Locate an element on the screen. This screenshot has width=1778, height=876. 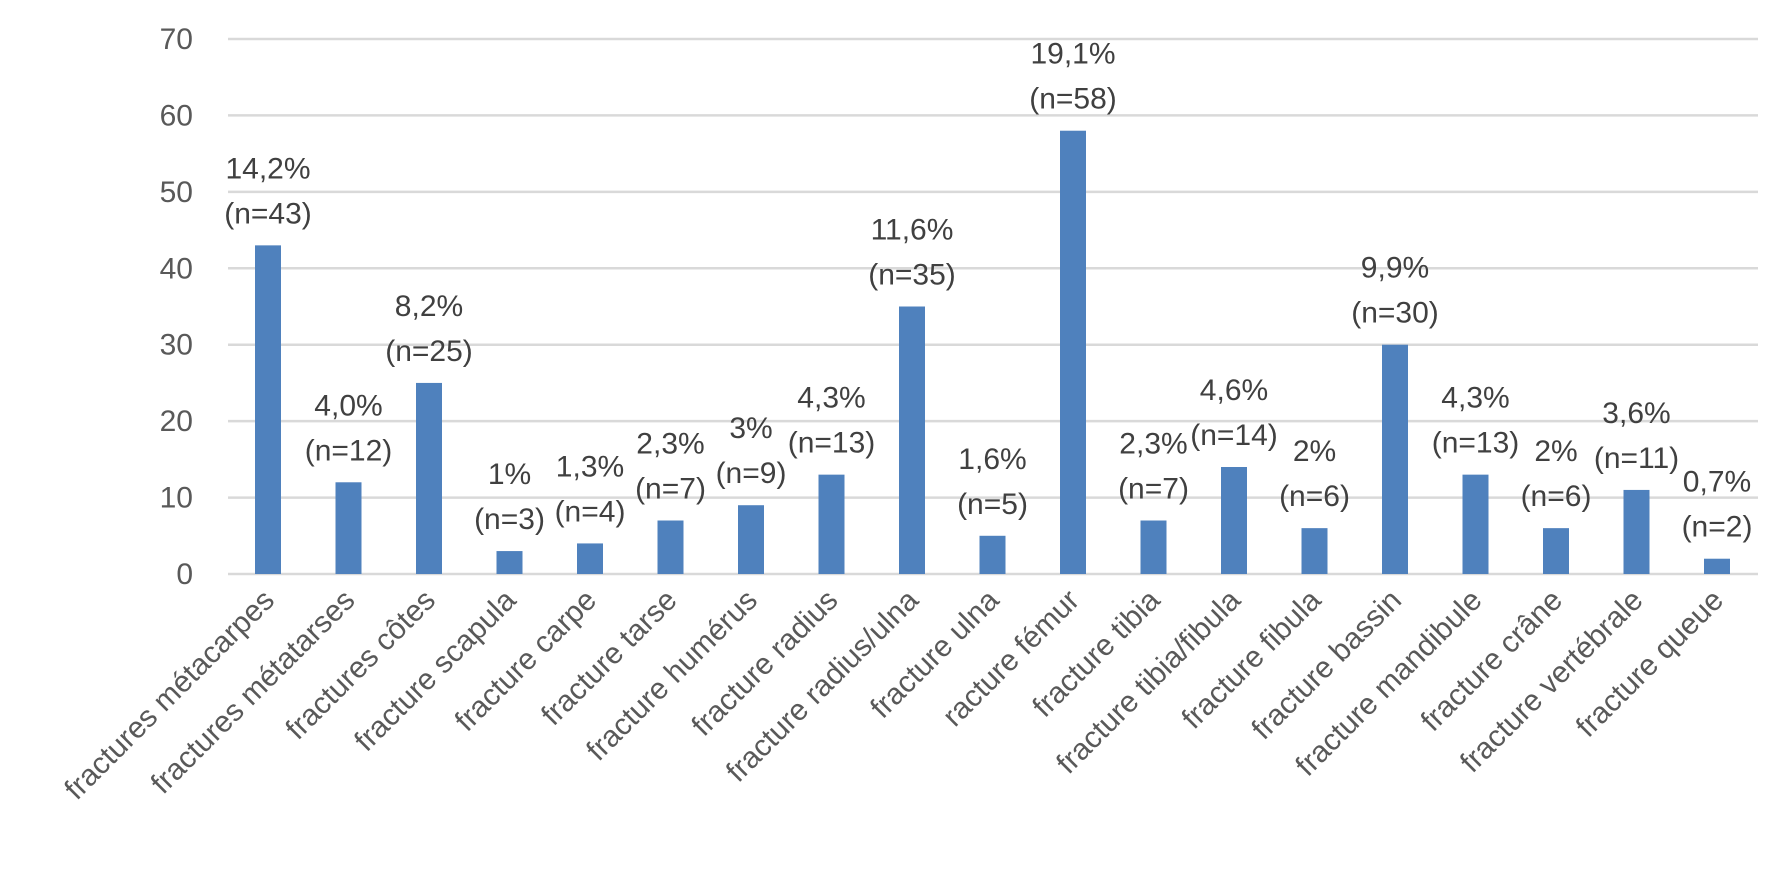
data-label-count: (n=3) is located at coordinates (509, 519).